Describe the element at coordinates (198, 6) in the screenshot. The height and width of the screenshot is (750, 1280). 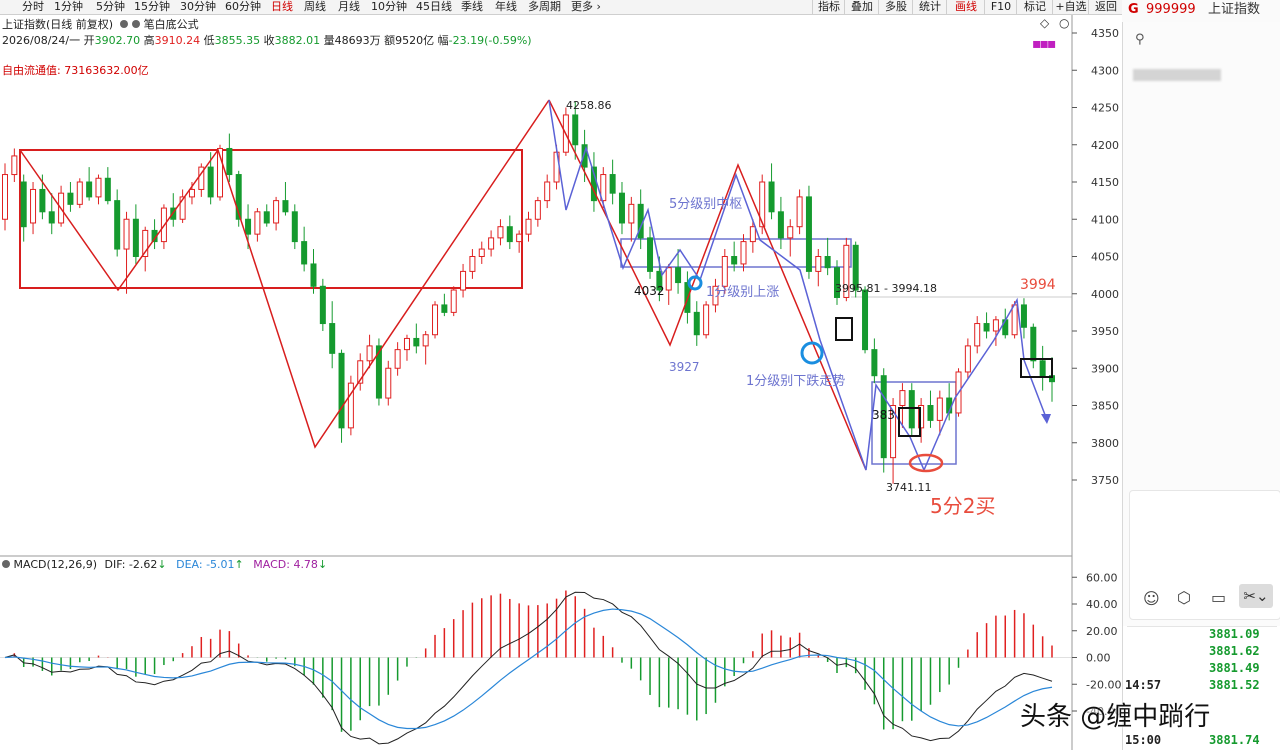
I see `period-tab-30min: 30分钟` at that location.